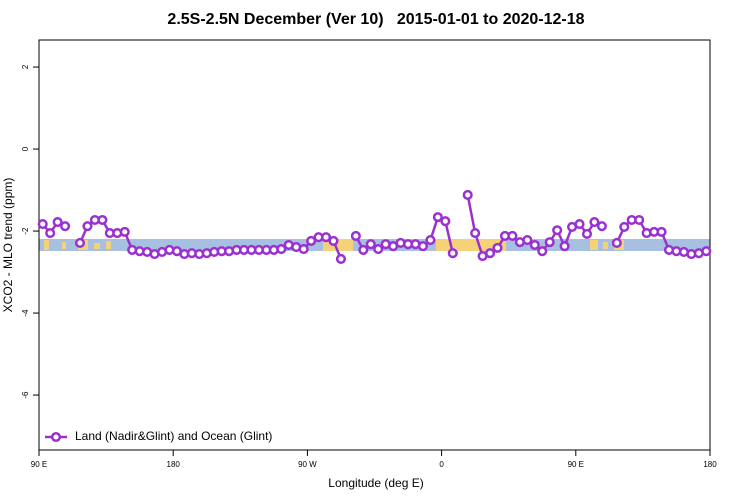 The width and height of the screenshot is (750, 500). What do you see at coordinates (307, 464) in the screenshot?
I see `x-tick-label: 90 W` at bounding box center [307, 464].